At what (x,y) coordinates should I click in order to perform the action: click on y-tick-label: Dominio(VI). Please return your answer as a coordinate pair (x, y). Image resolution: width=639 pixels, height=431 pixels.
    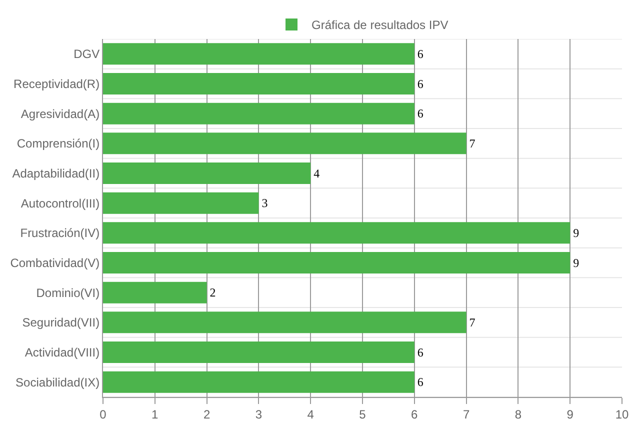
    Looking at the image, I should click on (68, 293).